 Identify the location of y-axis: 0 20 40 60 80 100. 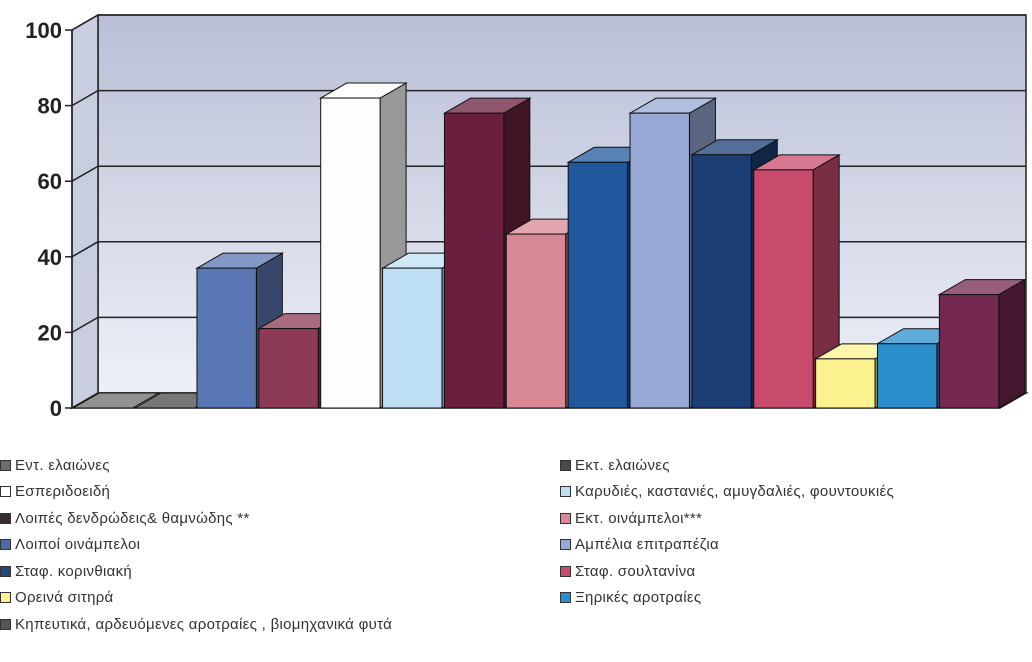
(49, 219).